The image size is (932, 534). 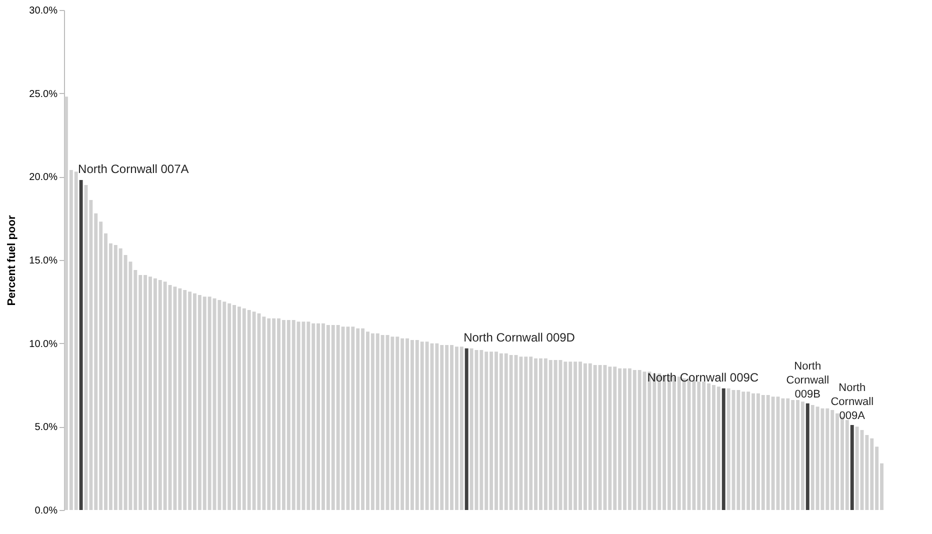 What do you see at coordinates (703, 377) in the screenshot?
I see `annotation: North Cornwall 009C` at bounding box center [703, 377].